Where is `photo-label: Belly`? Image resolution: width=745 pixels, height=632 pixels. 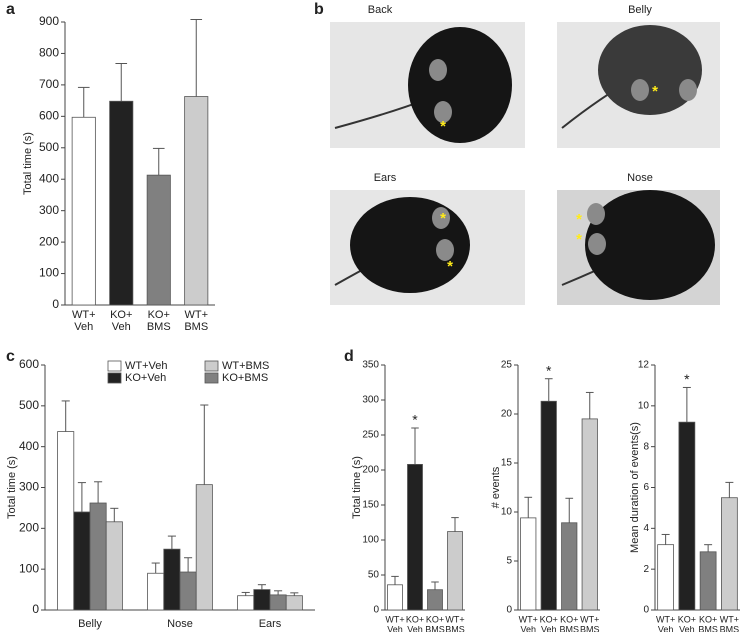
photo-label: Belly is located at coordinates (640, 10).